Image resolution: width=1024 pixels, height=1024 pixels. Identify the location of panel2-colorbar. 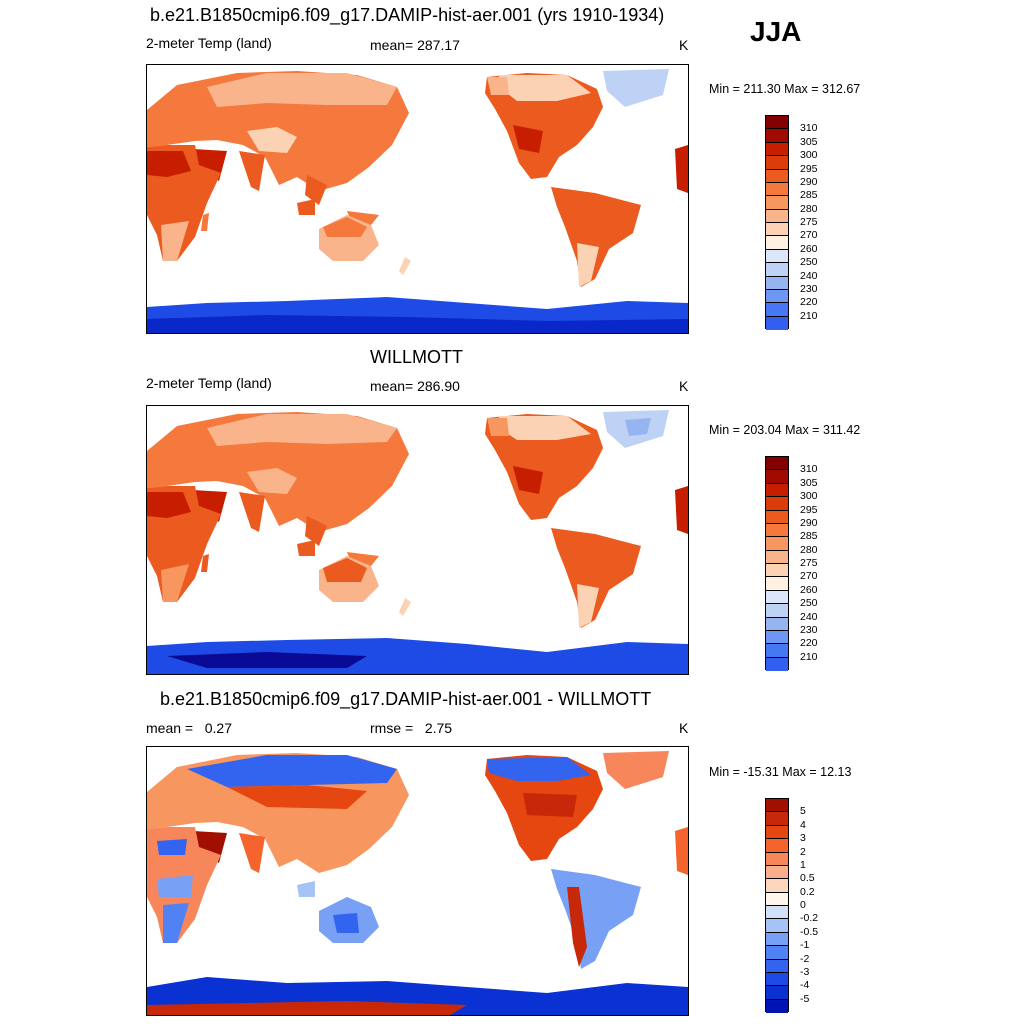
(777, 563).